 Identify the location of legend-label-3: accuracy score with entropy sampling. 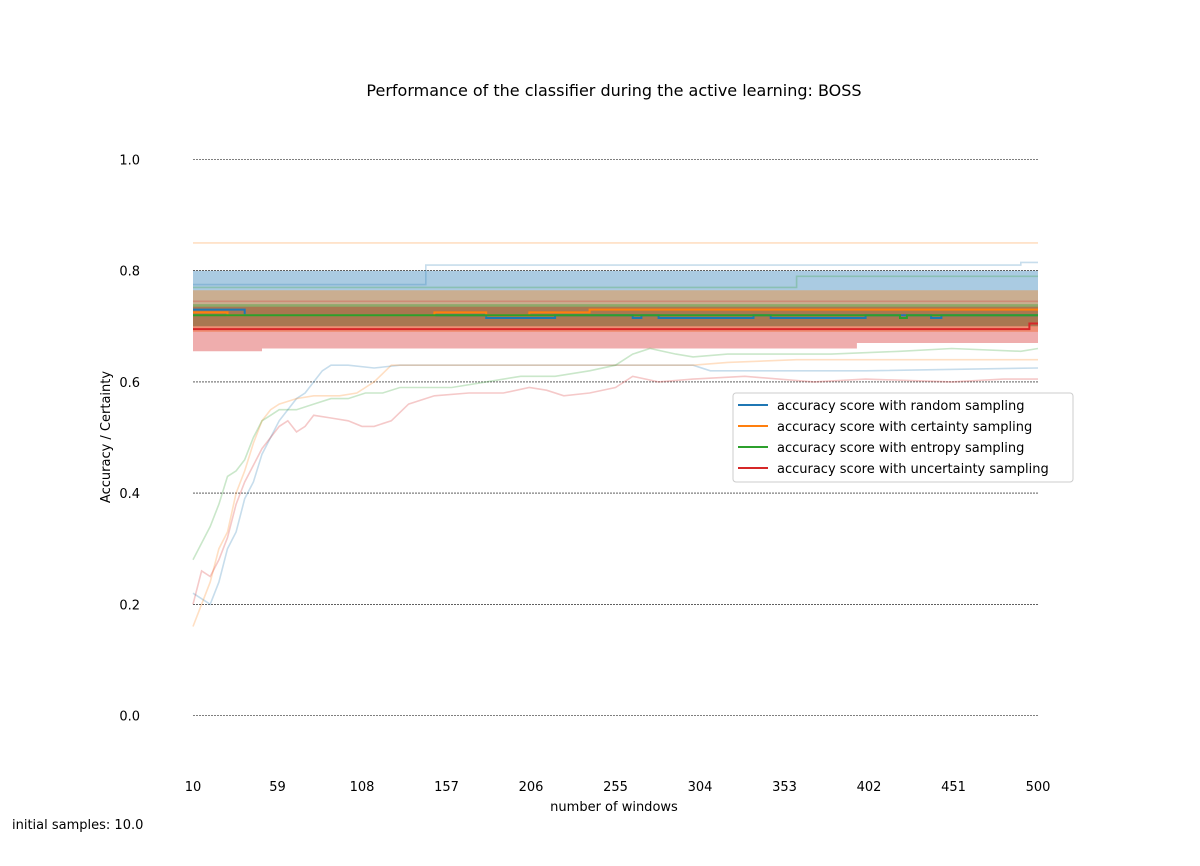
(900, 448).